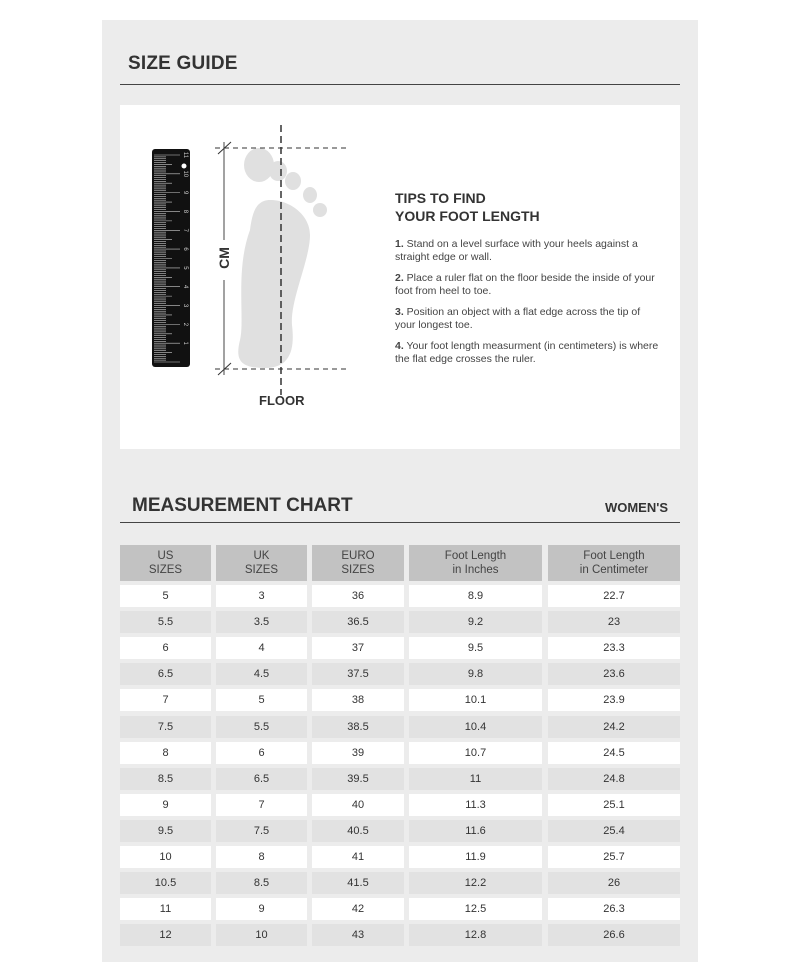 This screenshot has width=800, height=978. I want to click on table-cell: 41, so click(358, 857).